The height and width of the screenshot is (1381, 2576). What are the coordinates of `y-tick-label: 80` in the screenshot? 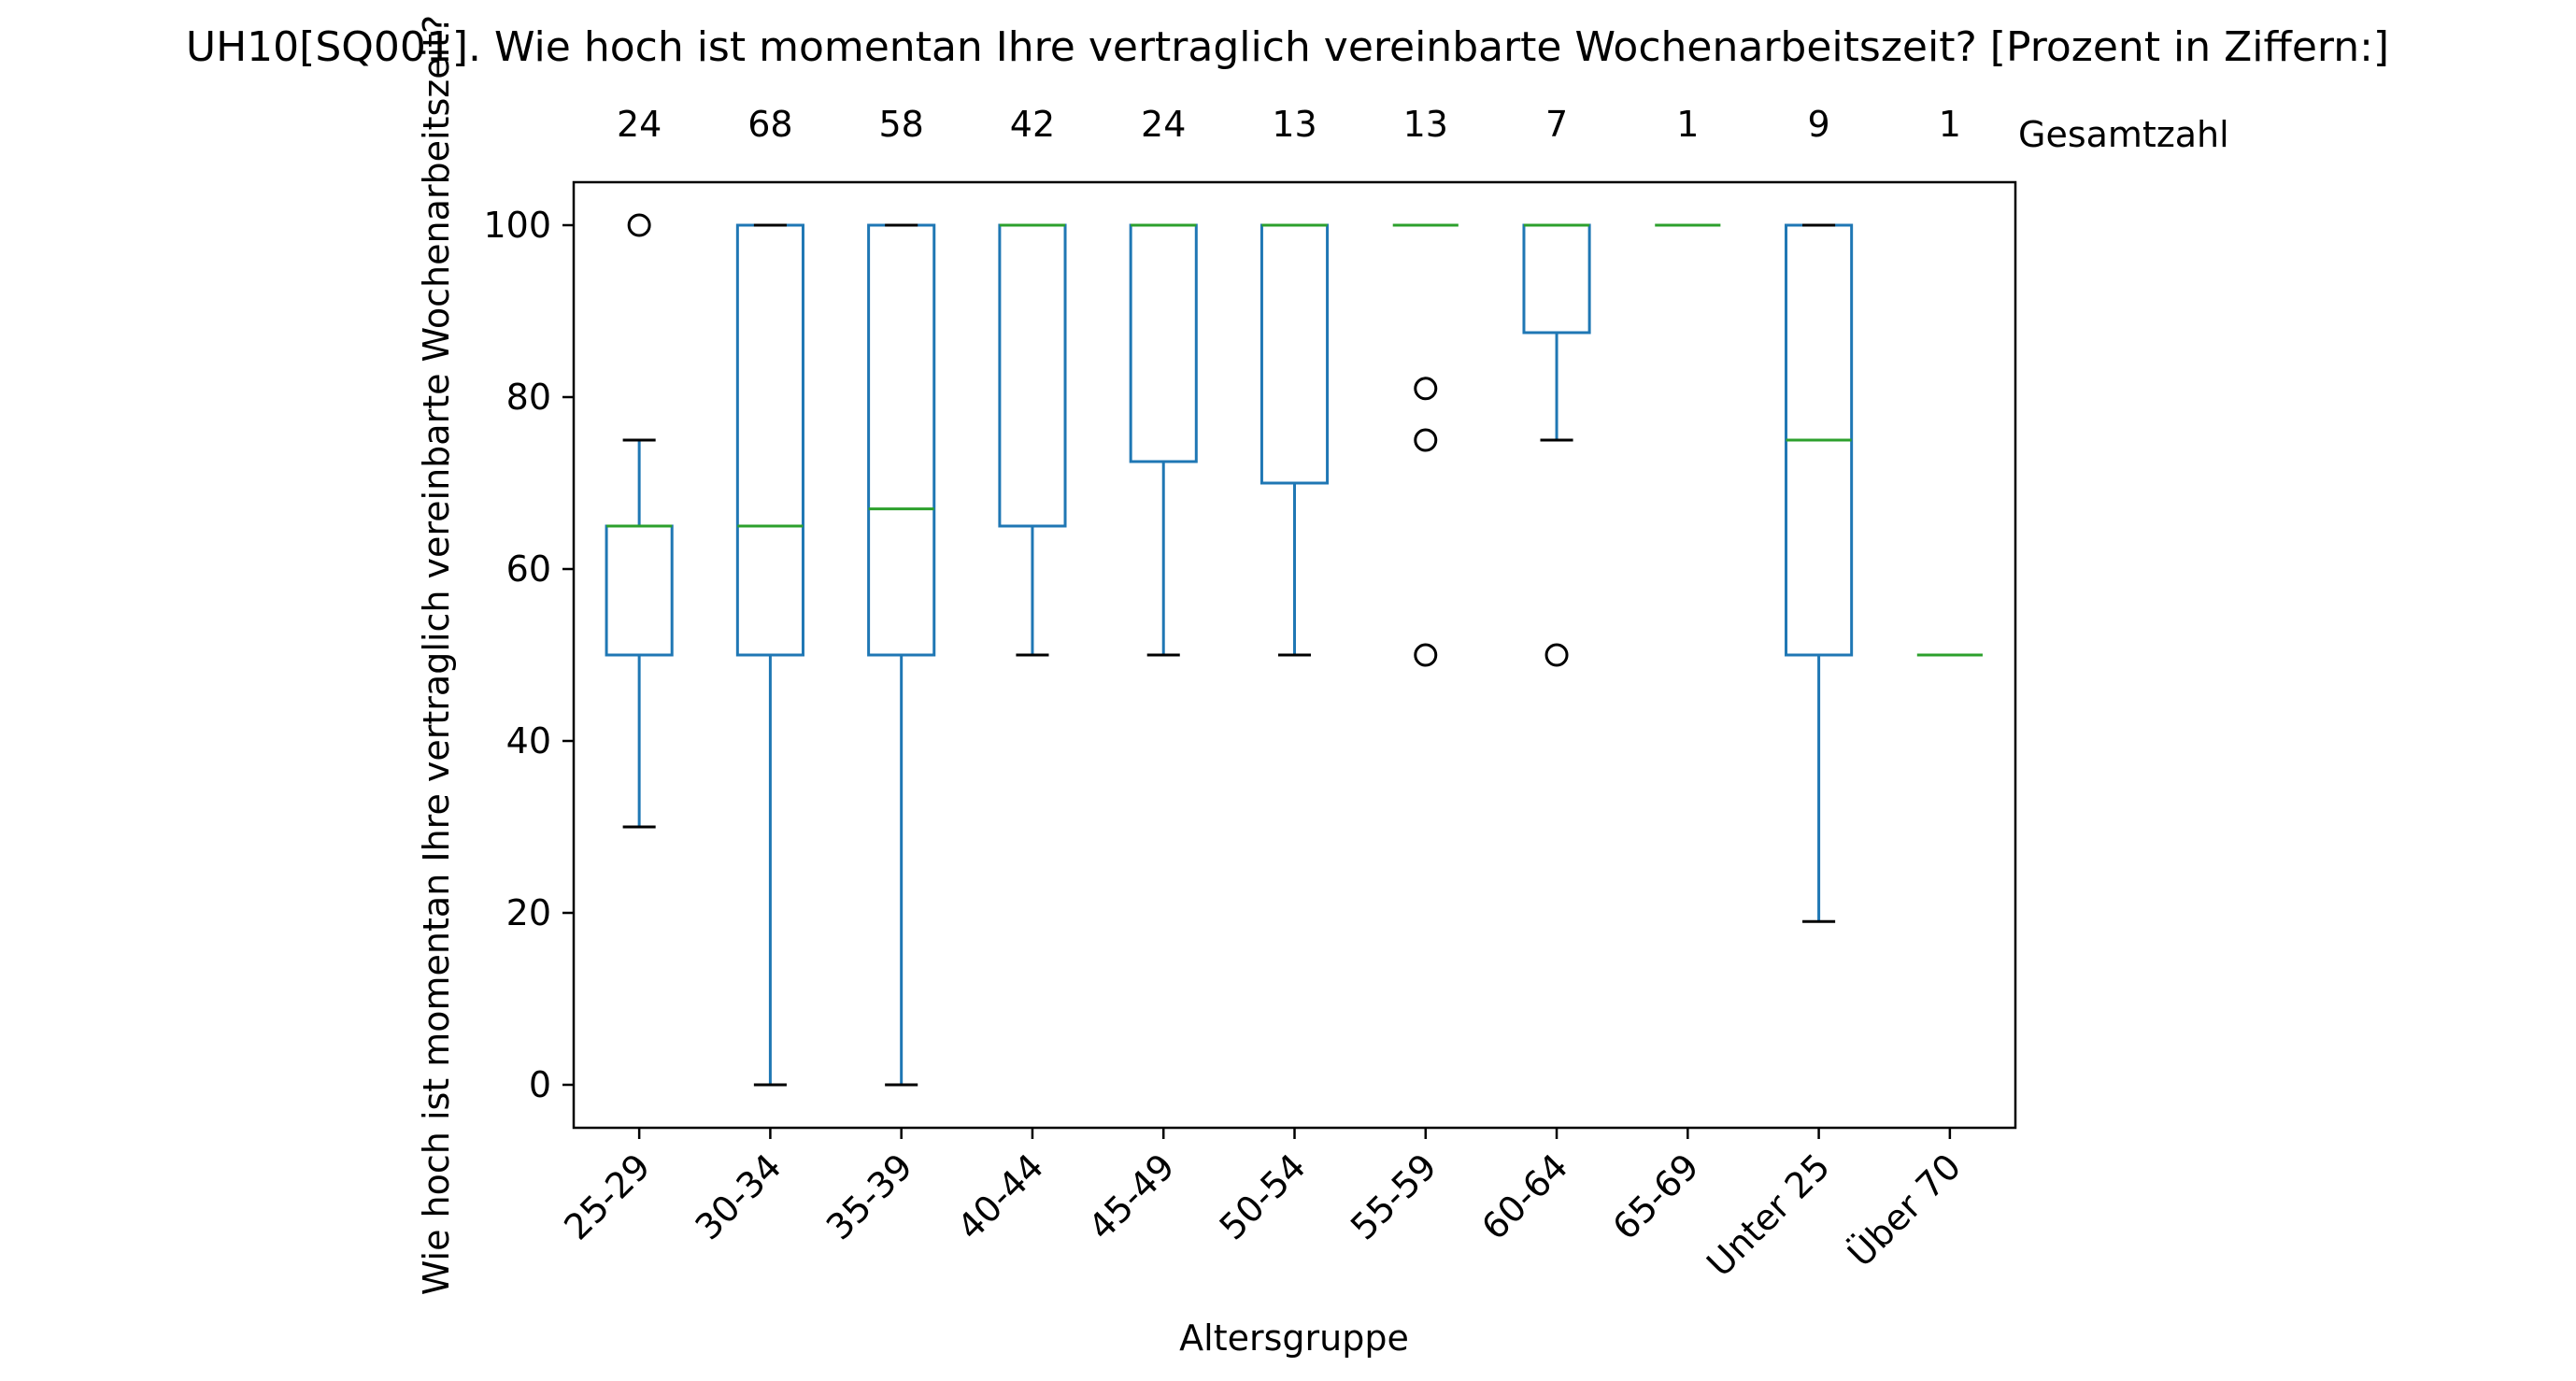 It's located at (528, 397).